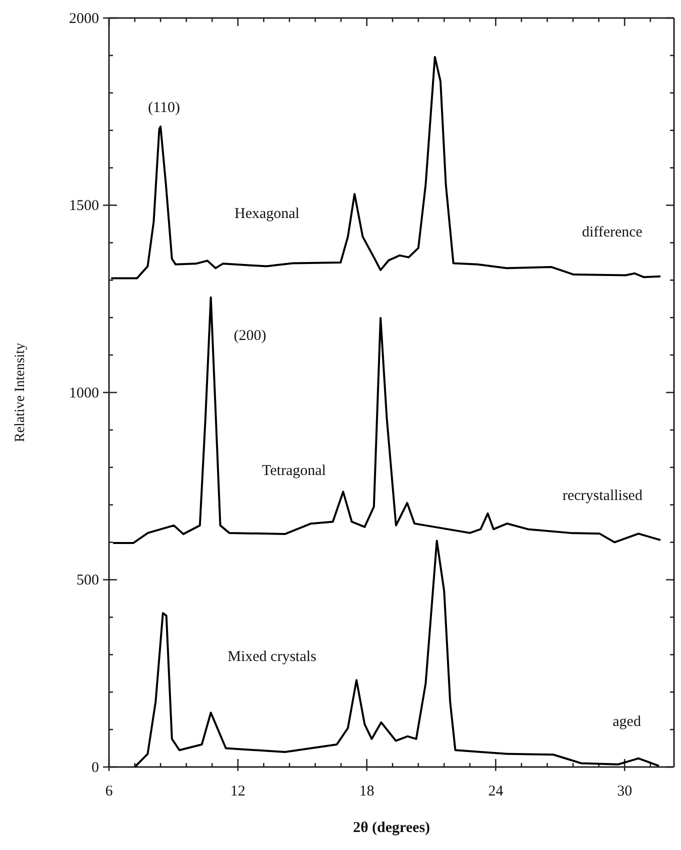  Describe the element at coordinates (294, 471) in the screenshot. I see `annotation: Tetragonal` at that location.